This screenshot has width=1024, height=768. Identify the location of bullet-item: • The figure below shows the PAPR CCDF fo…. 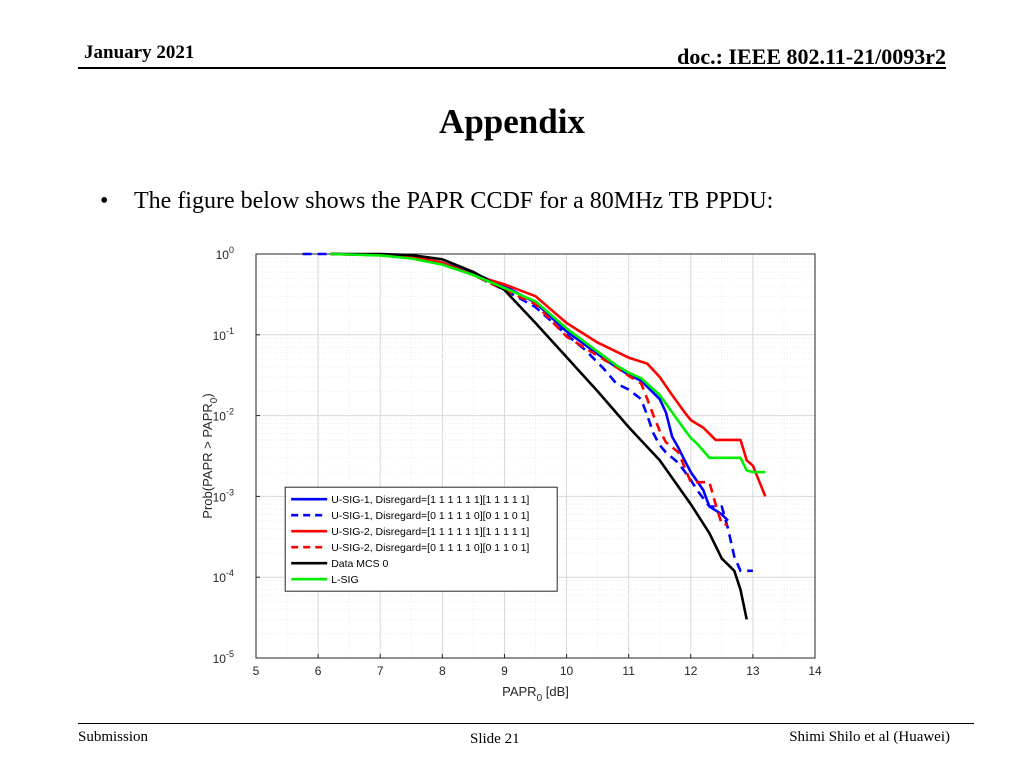
(436, 201).